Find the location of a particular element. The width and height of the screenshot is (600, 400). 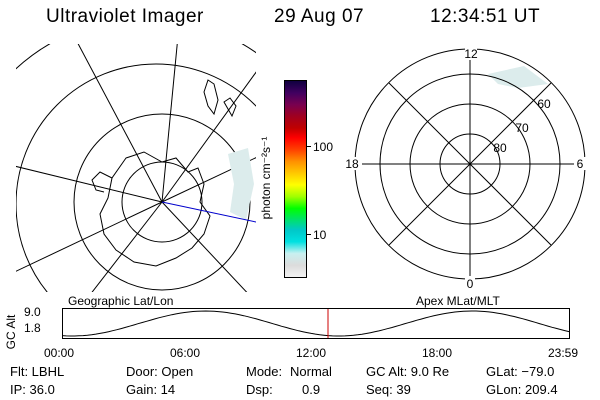

mlt-hour-label-bottom: 0 is located at coordinates (470, 284).